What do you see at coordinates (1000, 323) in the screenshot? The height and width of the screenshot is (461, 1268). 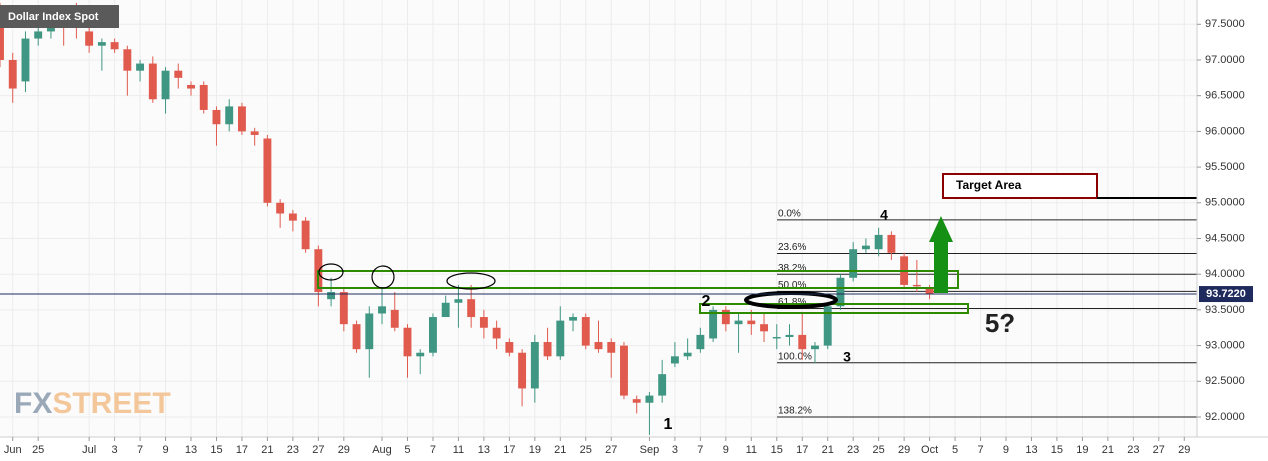 I see `wave-label: 5?` at bounding box center [1000, 323].